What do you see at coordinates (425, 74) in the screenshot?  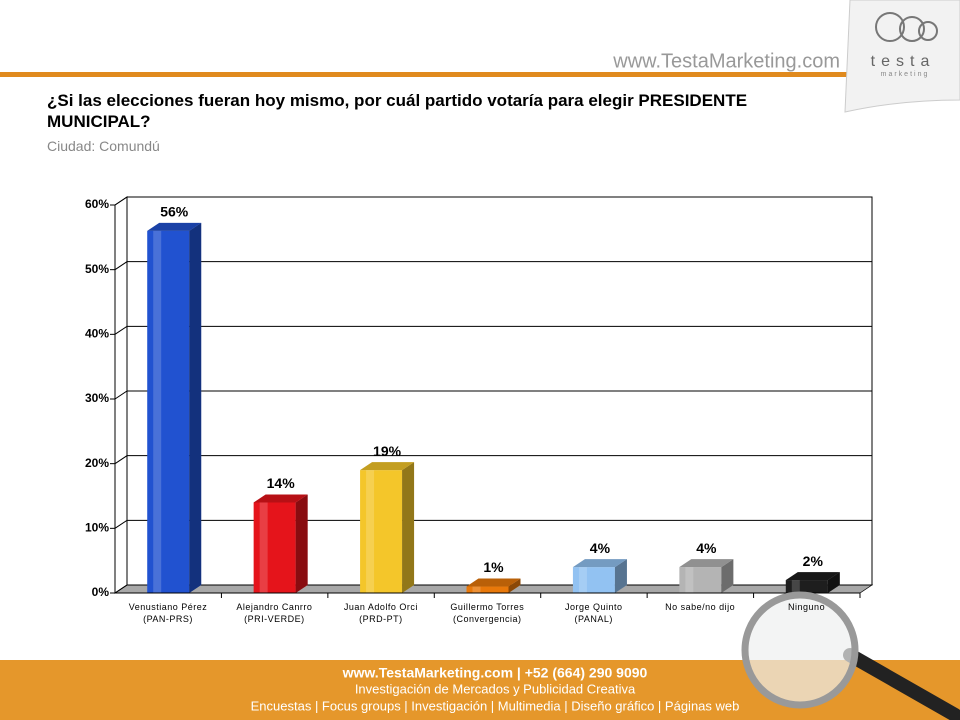 I see `header-rule` at bounding box center [425, 74].